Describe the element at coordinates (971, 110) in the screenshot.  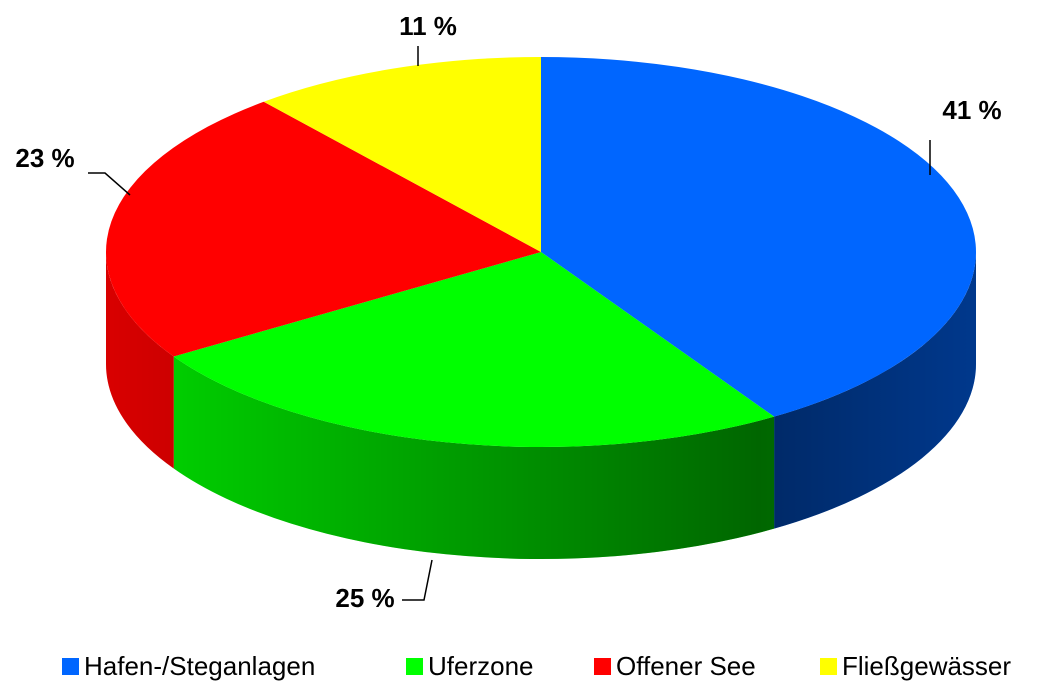
I see `data-label: 41 %` at that location.